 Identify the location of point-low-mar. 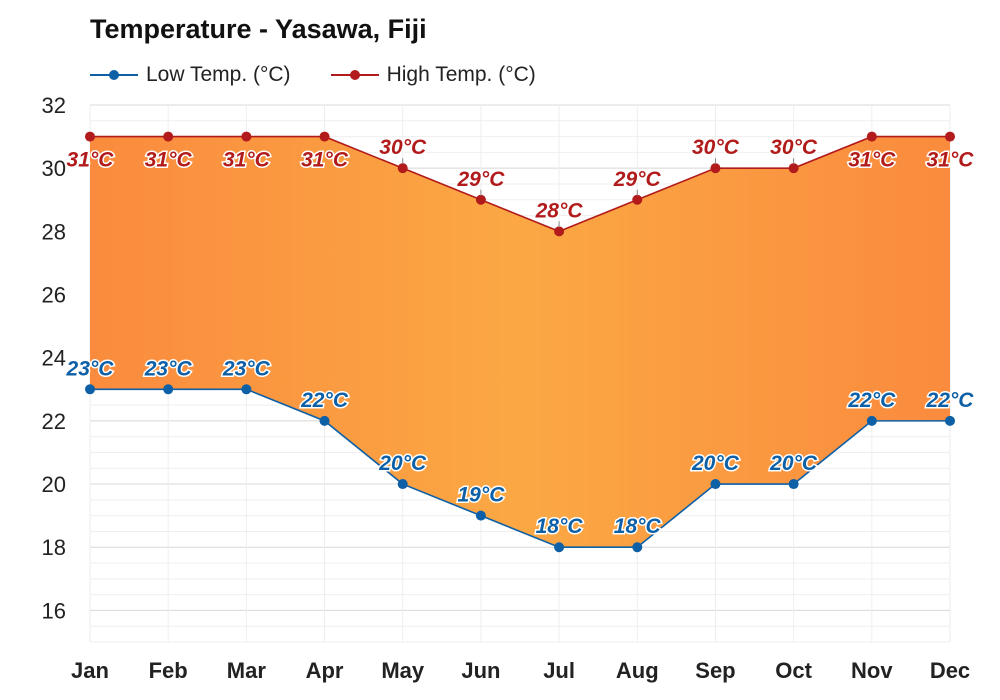
(246, 389).